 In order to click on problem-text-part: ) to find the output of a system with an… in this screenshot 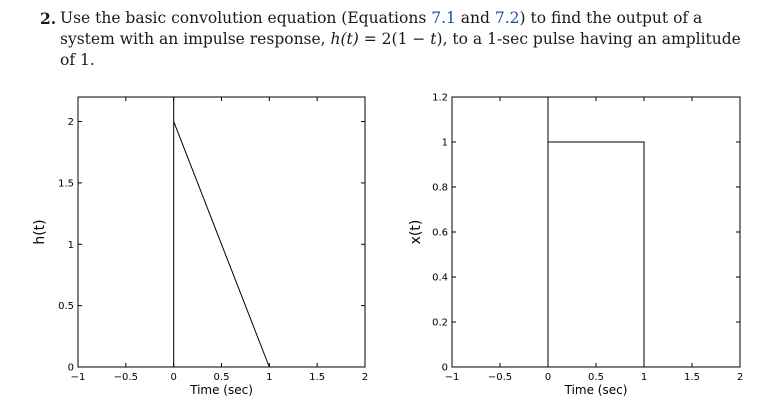, I will do `click(381, 28)`.